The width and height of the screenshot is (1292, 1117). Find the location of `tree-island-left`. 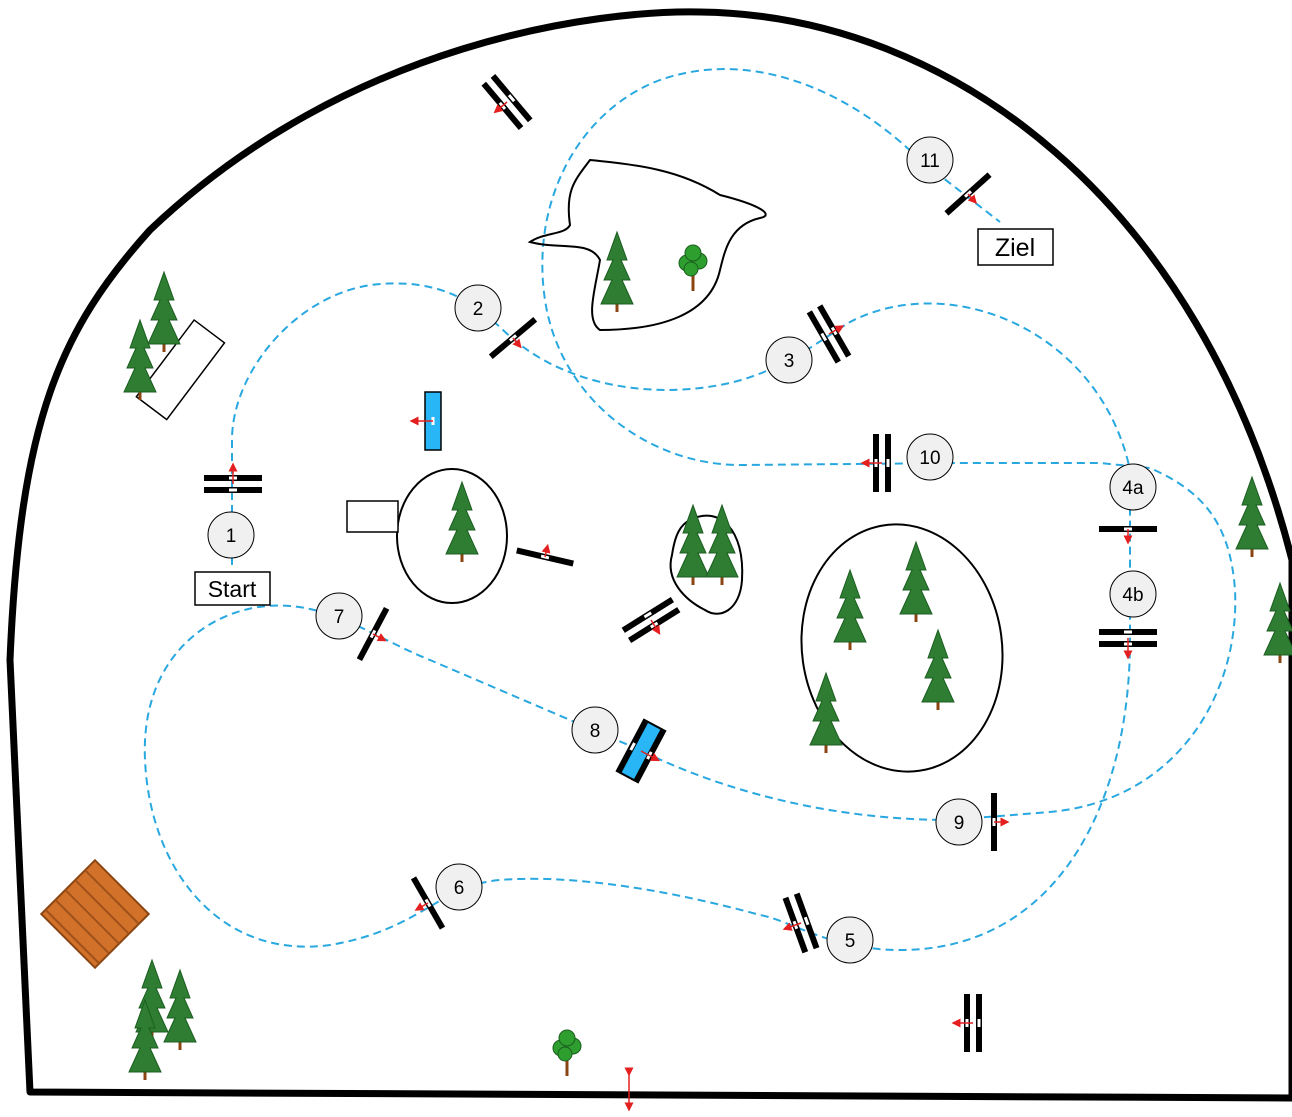

tree-island-left is located at coordinates (452, 536).